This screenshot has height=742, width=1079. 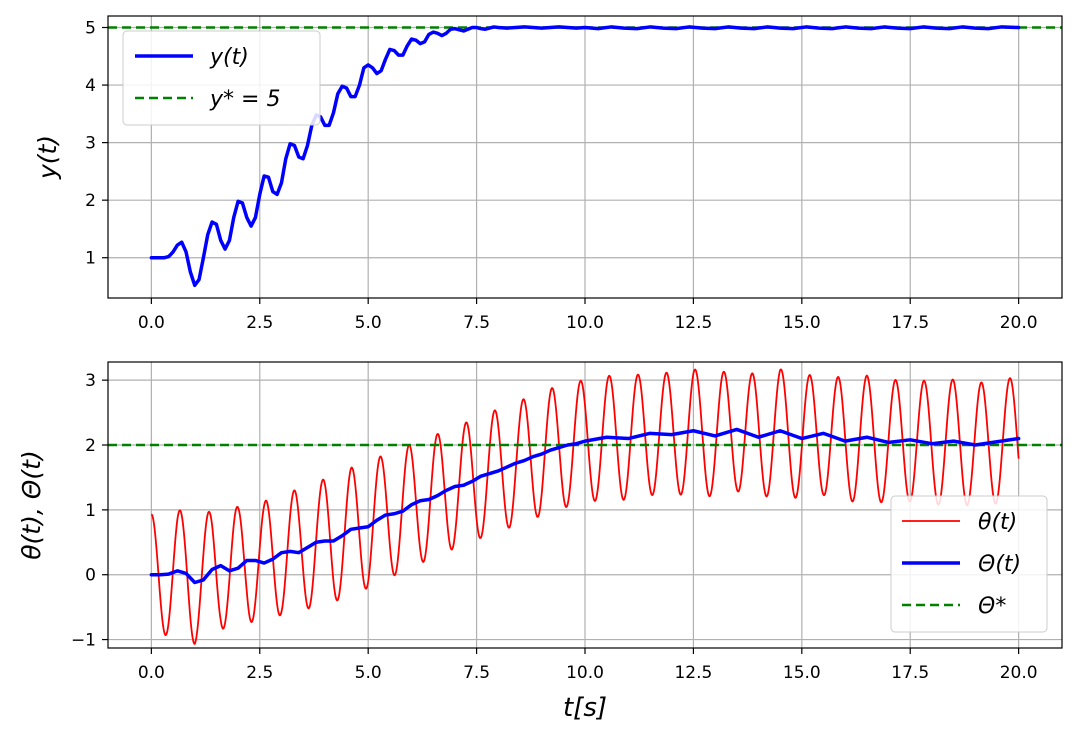 I want to click on bottom-y-ticks: −1 0 1 2 3, so click(x=89, y=511).